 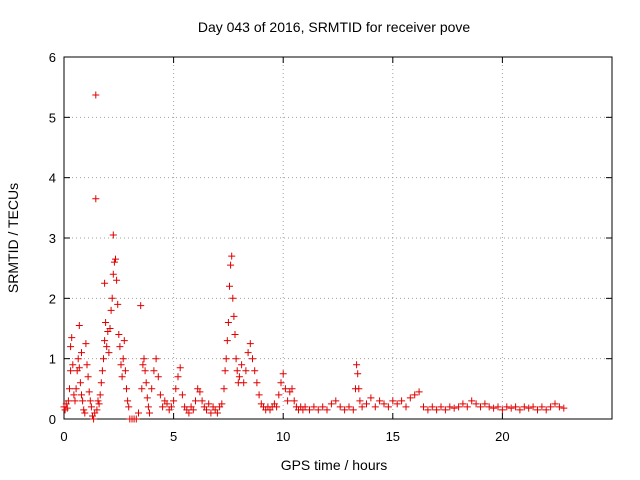 What do you see at coordinates (283, 436) in the screenshot?
I see `x-tick-label: 10` at bounding box center [283, 436].